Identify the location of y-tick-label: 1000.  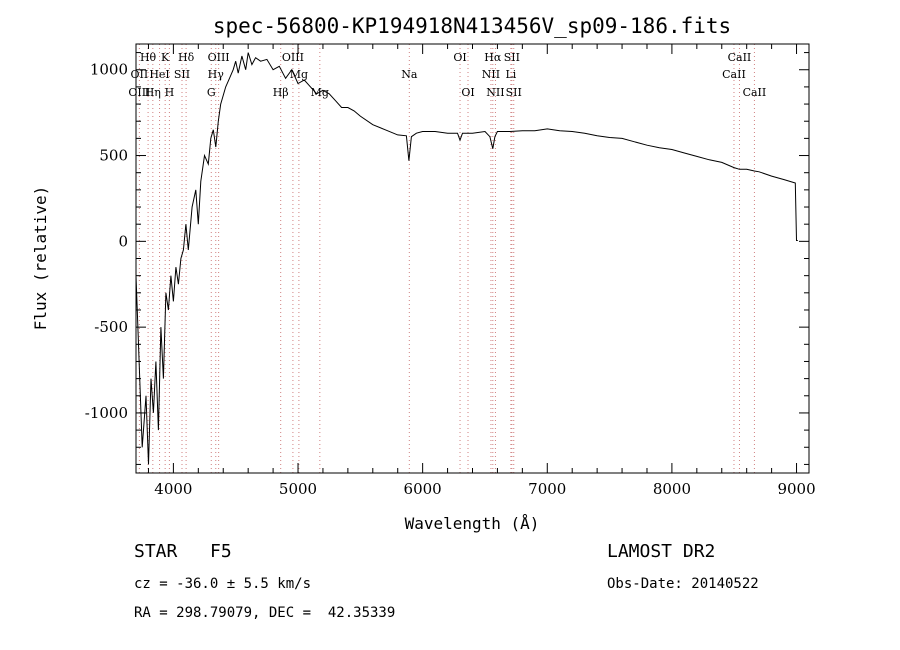
(109, 70).